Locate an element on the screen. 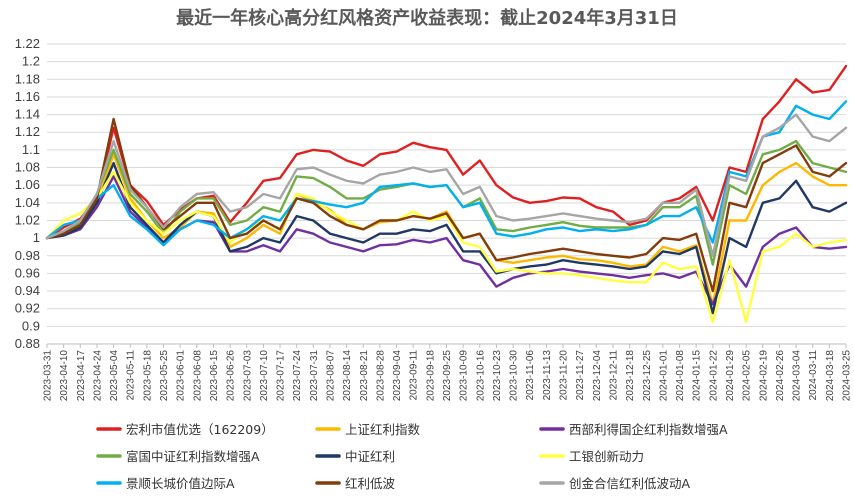  x-tick-label: 2023-08-07 is located at coordinates (330, 376).